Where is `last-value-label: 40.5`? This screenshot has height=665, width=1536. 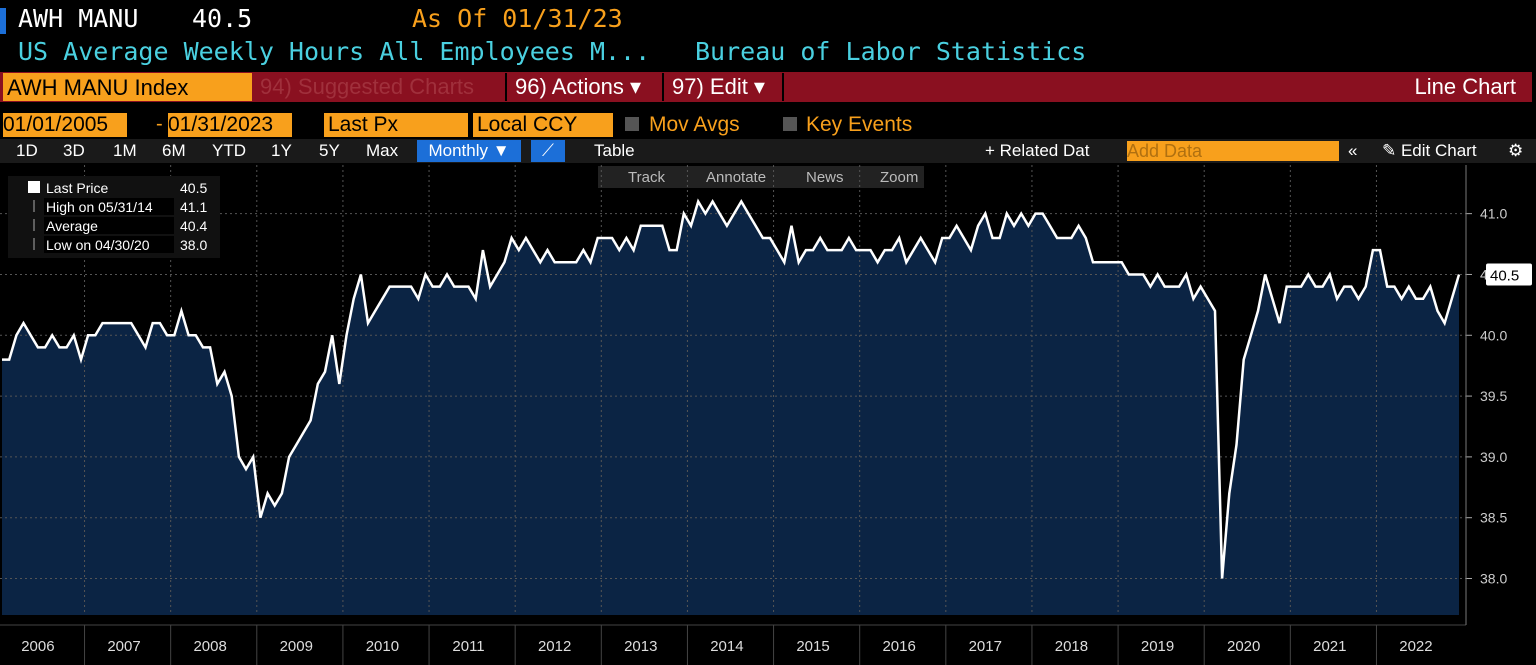 last-value-label: 40.5 is located at coordinates (1504, 275).